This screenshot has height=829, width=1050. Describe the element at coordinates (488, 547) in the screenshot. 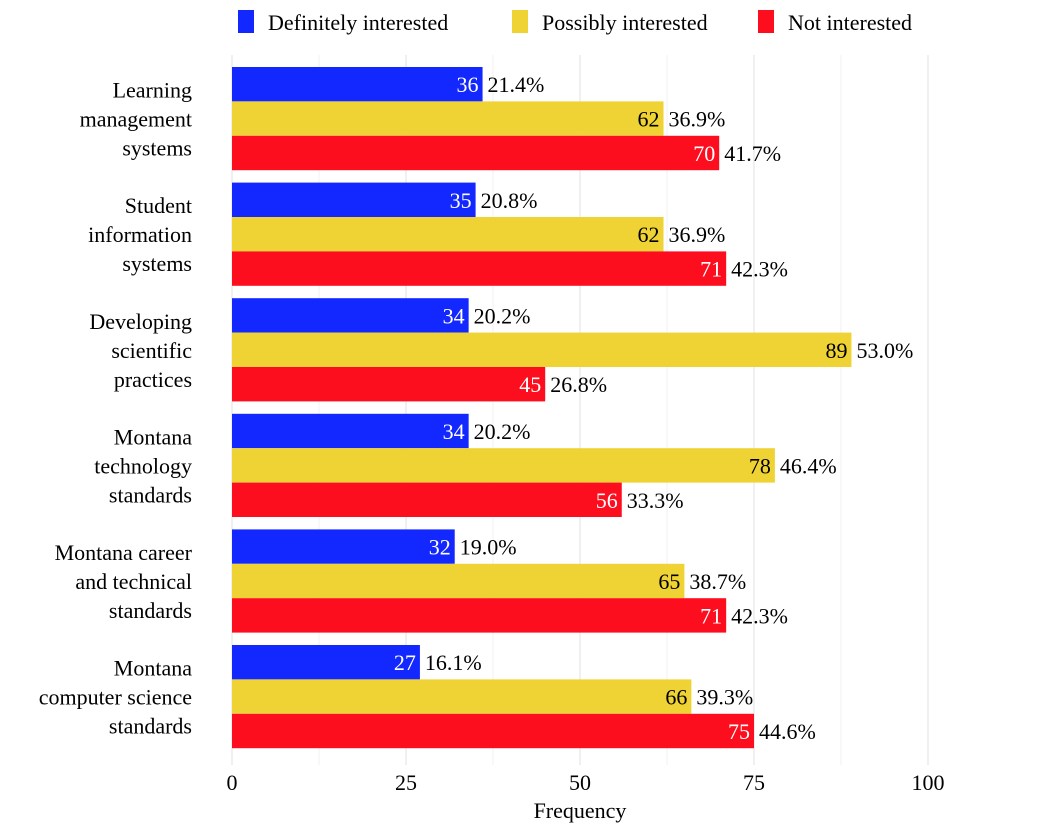

I see `bar-percent-label: 19.0%` at that location.